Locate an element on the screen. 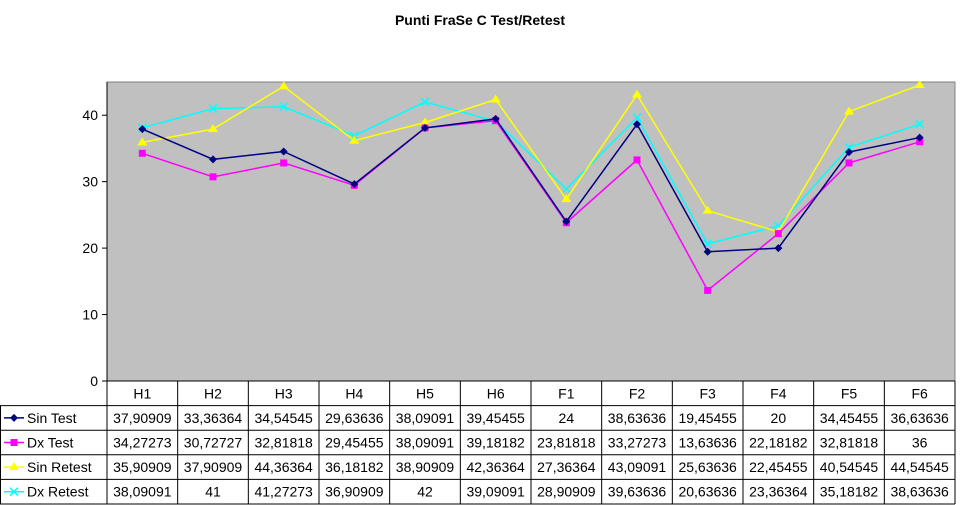 Image resolution: width=960 pixels, height=505 pixels. legend-label: Dx Retest is located at coordinates (58, 492).